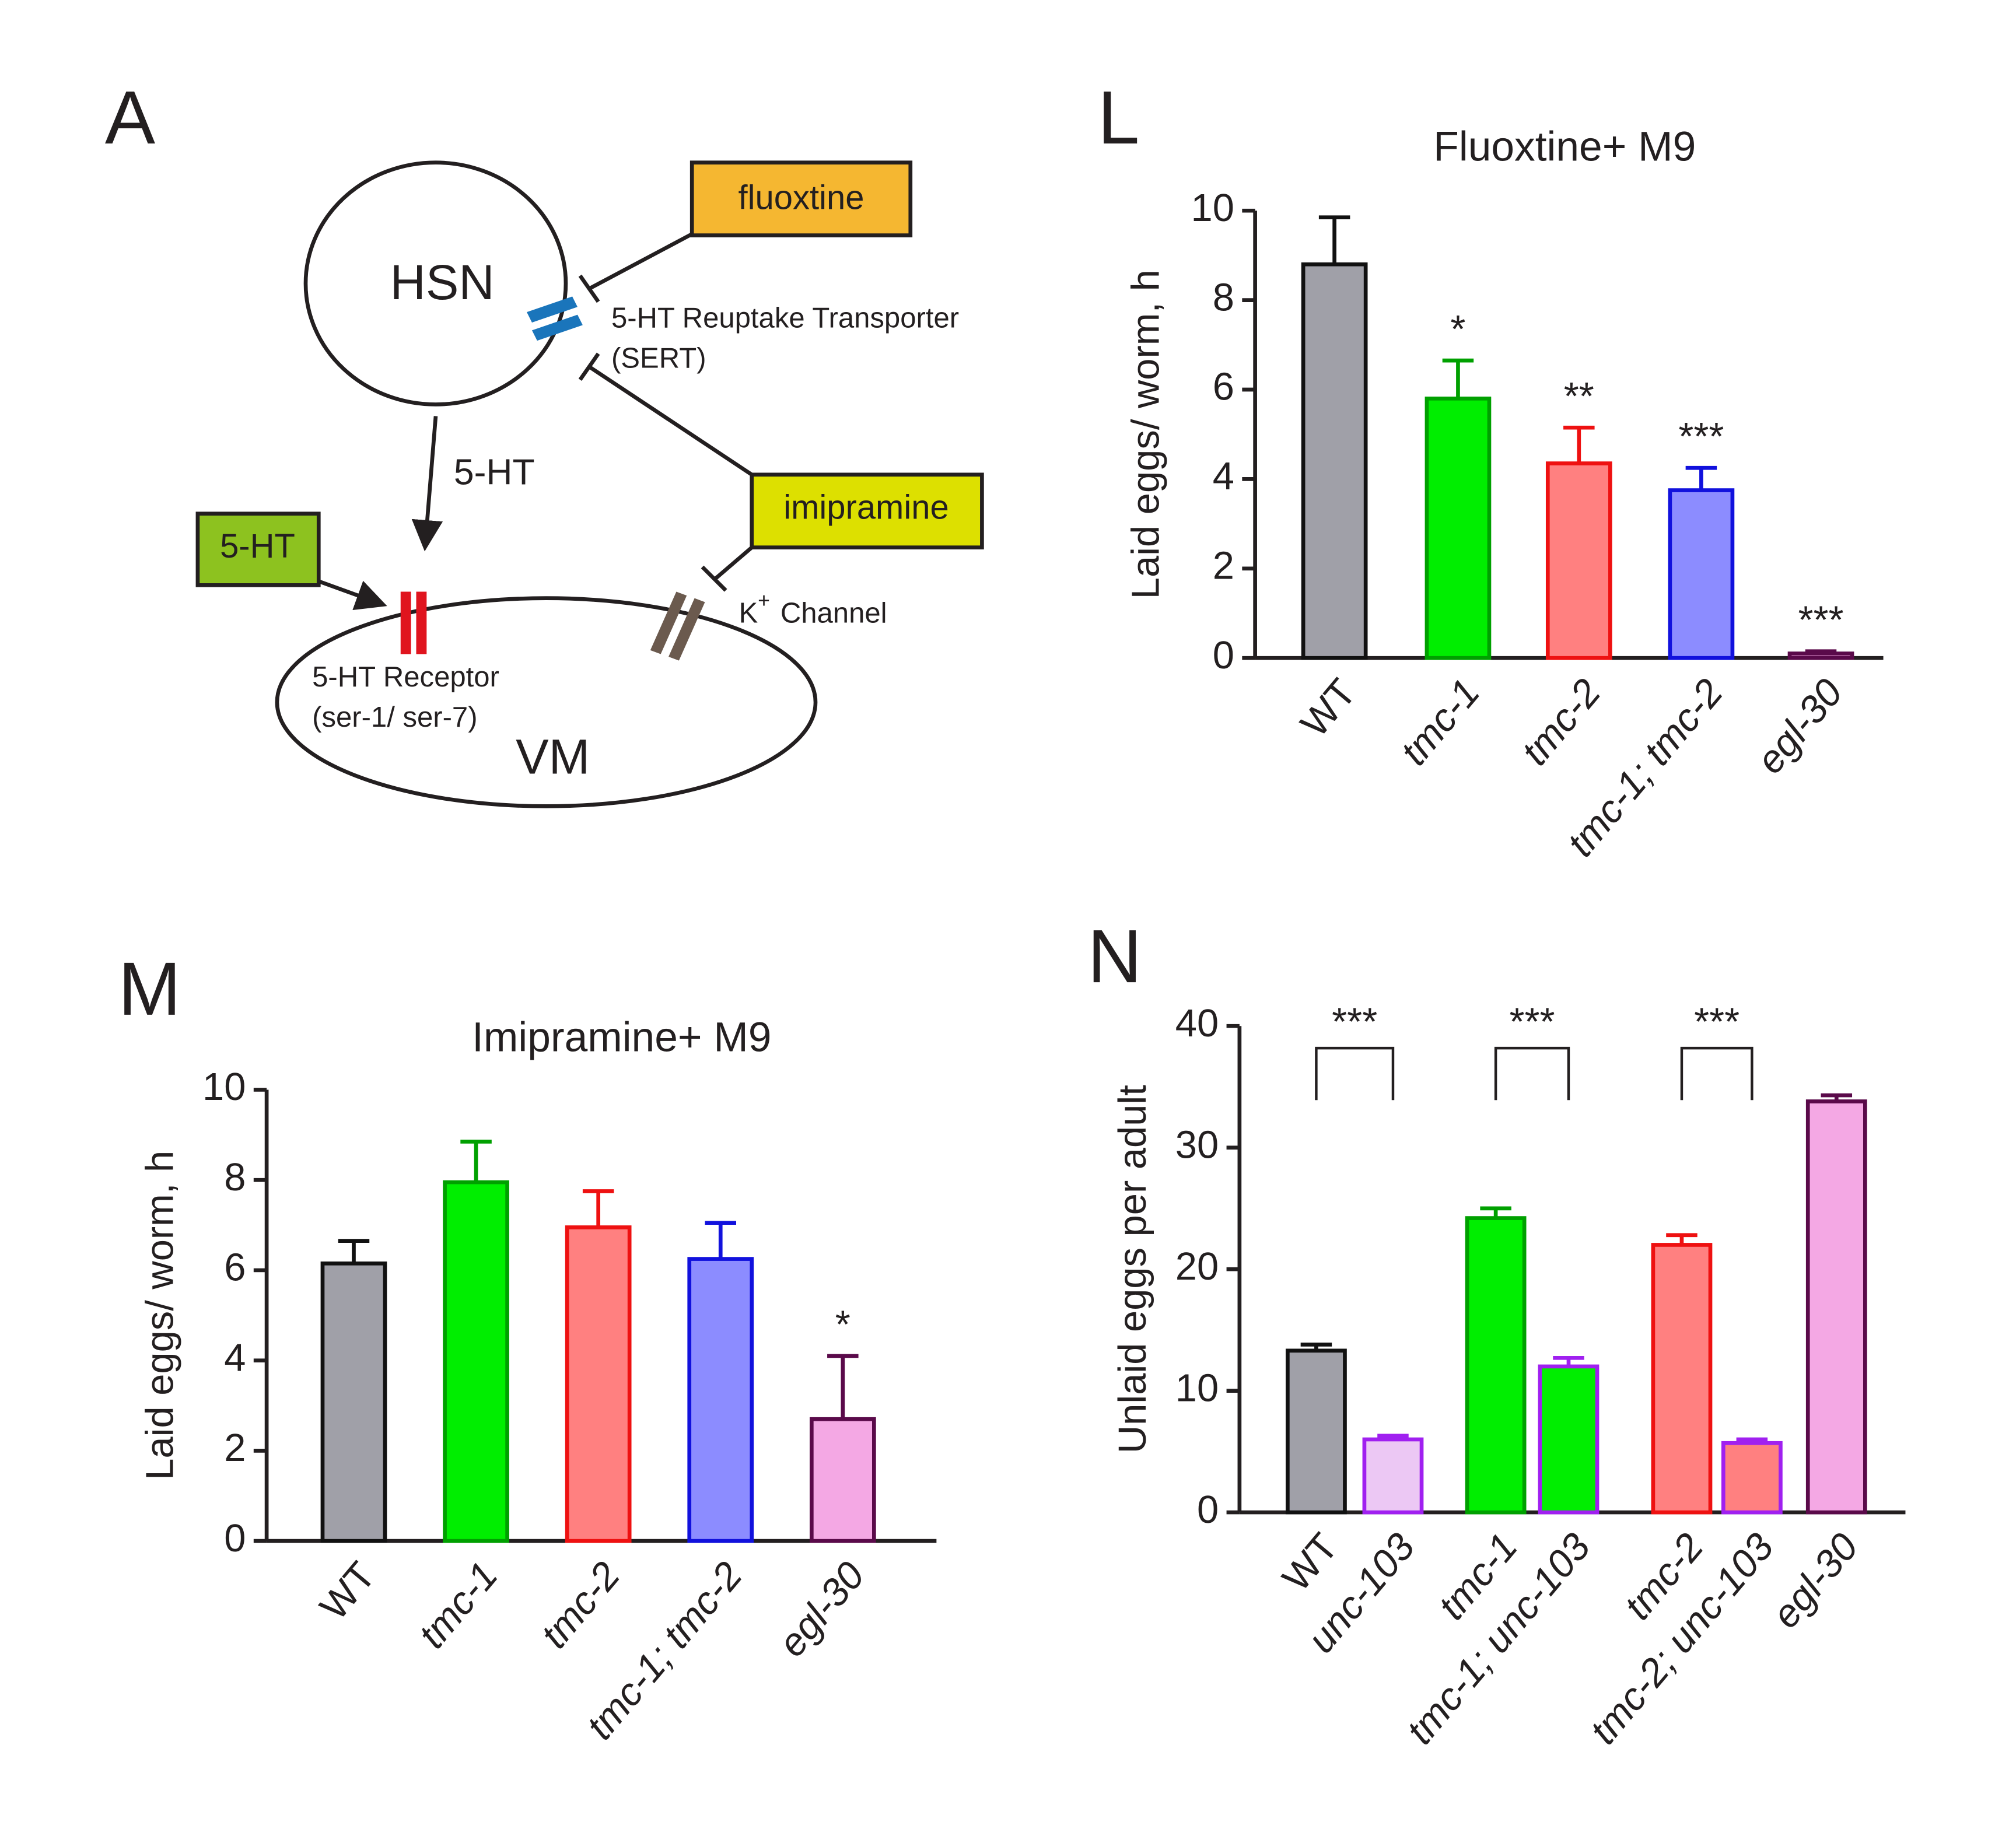 The width and height of the screenshot is (2016, 1829). What do you see at coordinates (785, 318) in the screenshot?
I see `sert-label: 5-HT Reuptake Transporter` at bounding box center [785, 318].